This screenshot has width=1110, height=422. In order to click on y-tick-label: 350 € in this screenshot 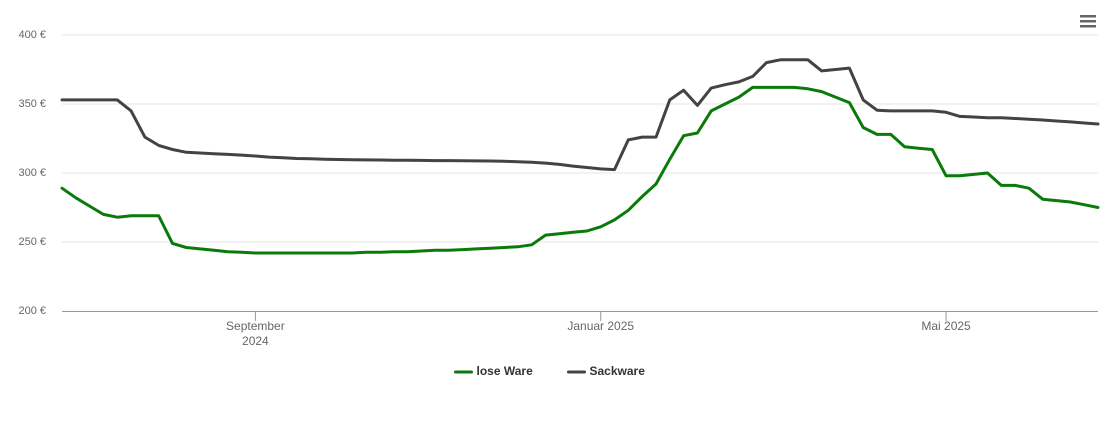, I will do `click(32, 104)`.